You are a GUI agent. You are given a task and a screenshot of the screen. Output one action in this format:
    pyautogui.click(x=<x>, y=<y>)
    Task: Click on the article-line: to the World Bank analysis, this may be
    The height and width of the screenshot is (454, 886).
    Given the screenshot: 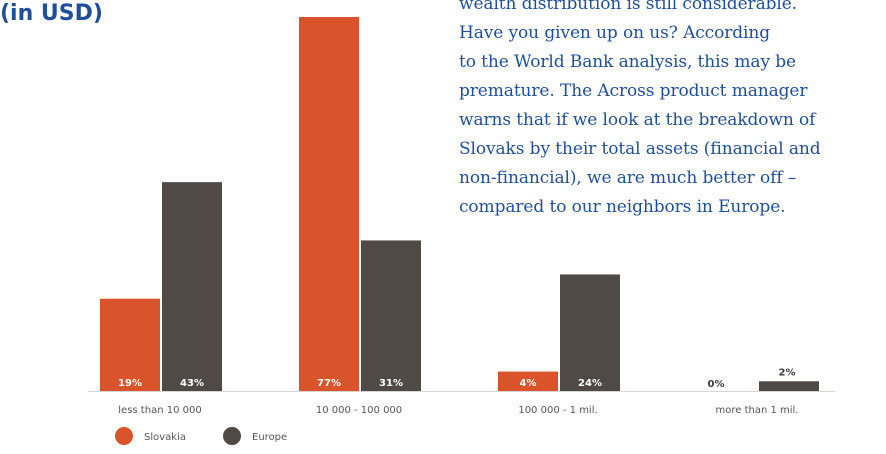 What is the action you would take?
    pyautogui.click(x=628, y=62)
    